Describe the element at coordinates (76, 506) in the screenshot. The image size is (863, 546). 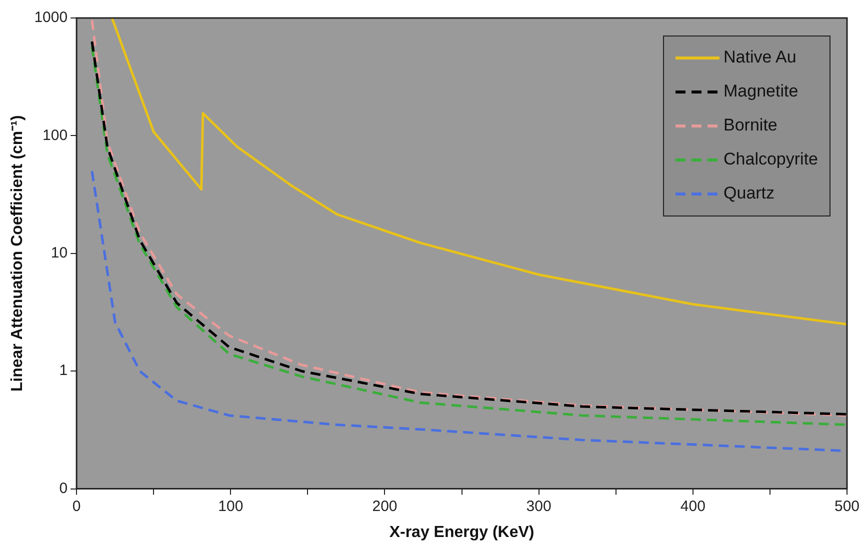
I see `x-tick-label: 0` at that location.